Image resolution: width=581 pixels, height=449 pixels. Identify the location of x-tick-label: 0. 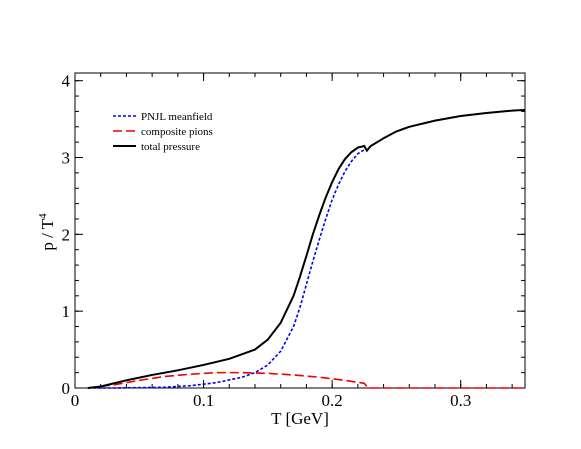
(75, 400).